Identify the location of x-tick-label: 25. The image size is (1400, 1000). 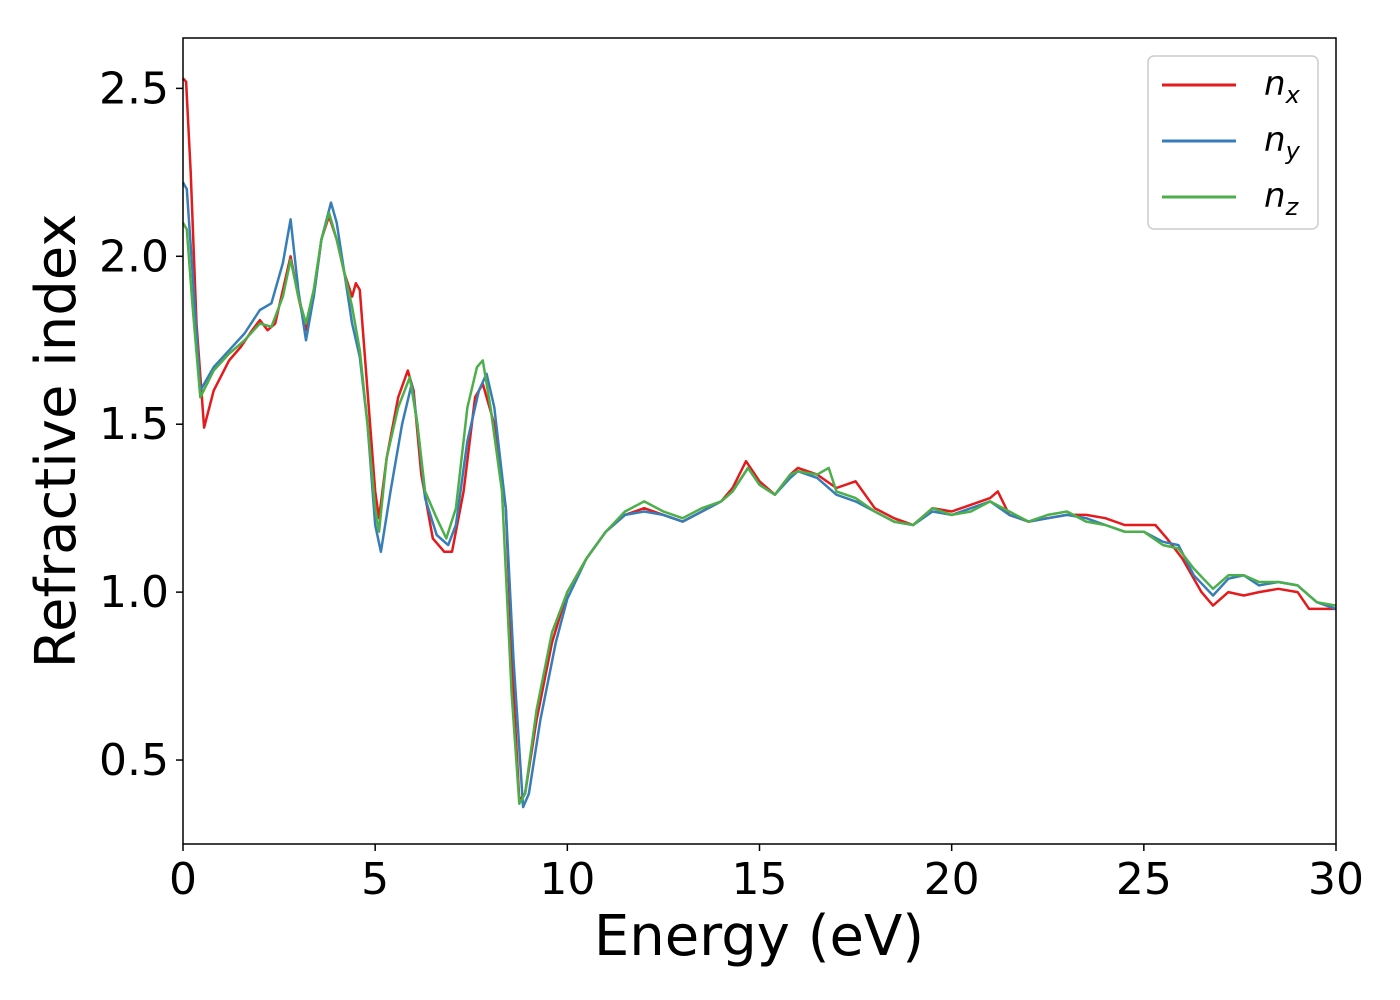
(1144, 879).